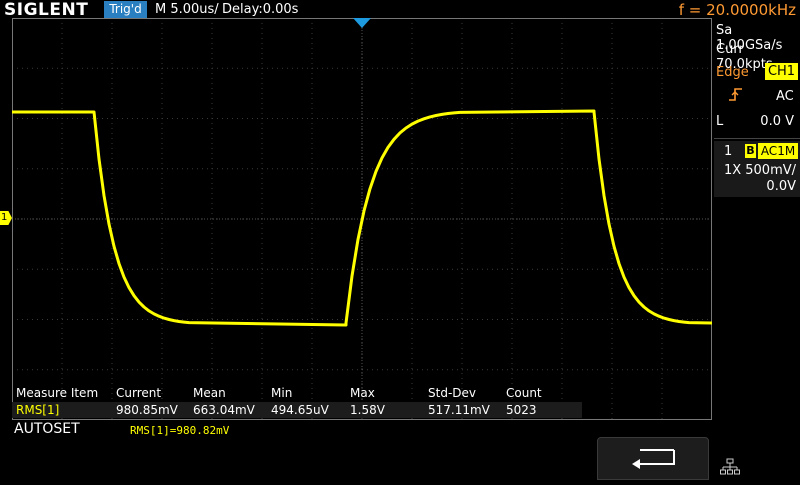 This screenshot has height=485, width=800. Describe the element at coordinates (750, 151) in the screenshot. I see `bandwidth-limit-badge: B` at that location.